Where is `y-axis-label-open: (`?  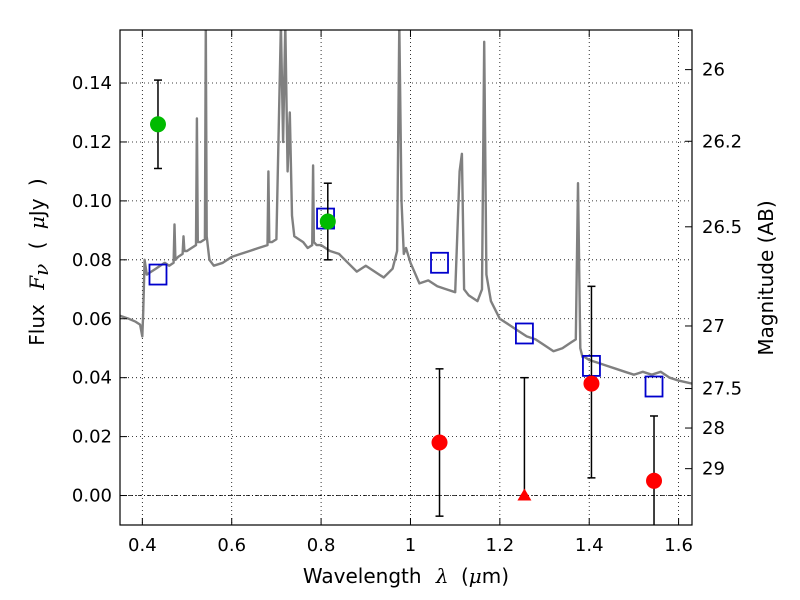
y-axis-label-open: ( is located at coordinates (37, 246).